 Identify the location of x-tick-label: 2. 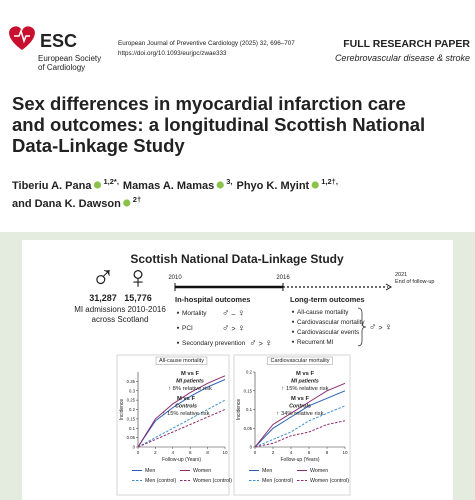
(273, 452).